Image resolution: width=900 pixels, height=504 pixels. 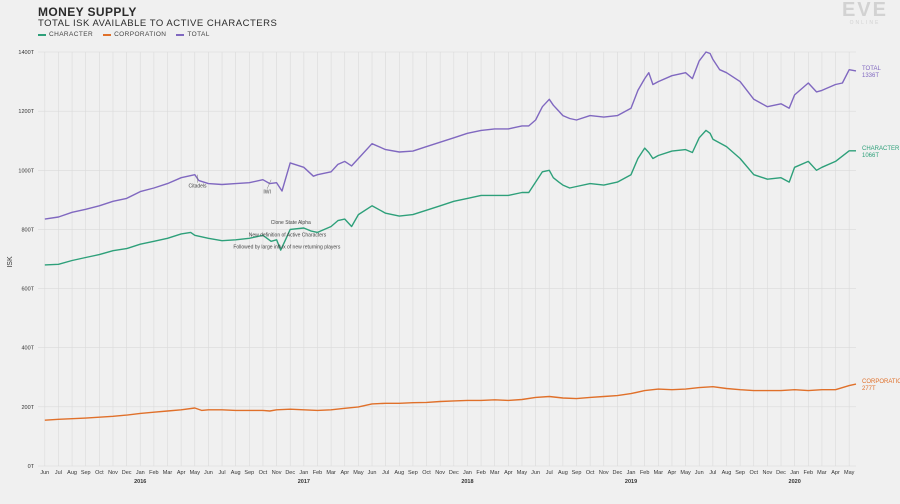 What do you see at coordinates (140, 34) in the screenshot?
I see `legend-label-corporation: CORPORATION` at bounding box center [140, 34].